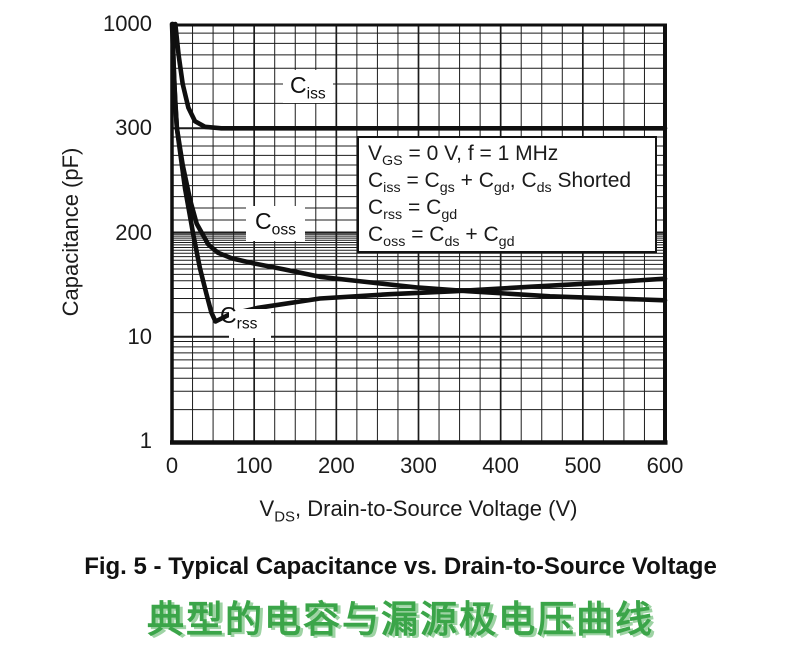  I want to click on y-tick-label-200: 200, so click(133, 232).